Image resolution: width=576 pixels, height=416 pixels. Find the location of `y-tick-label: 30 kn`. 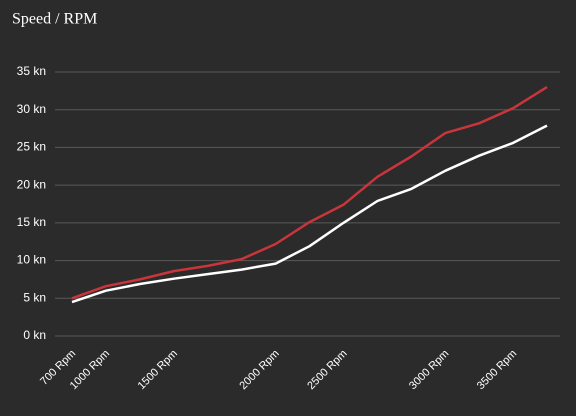

y-tick-label: 30 kn is located at coordinates (31, 109).